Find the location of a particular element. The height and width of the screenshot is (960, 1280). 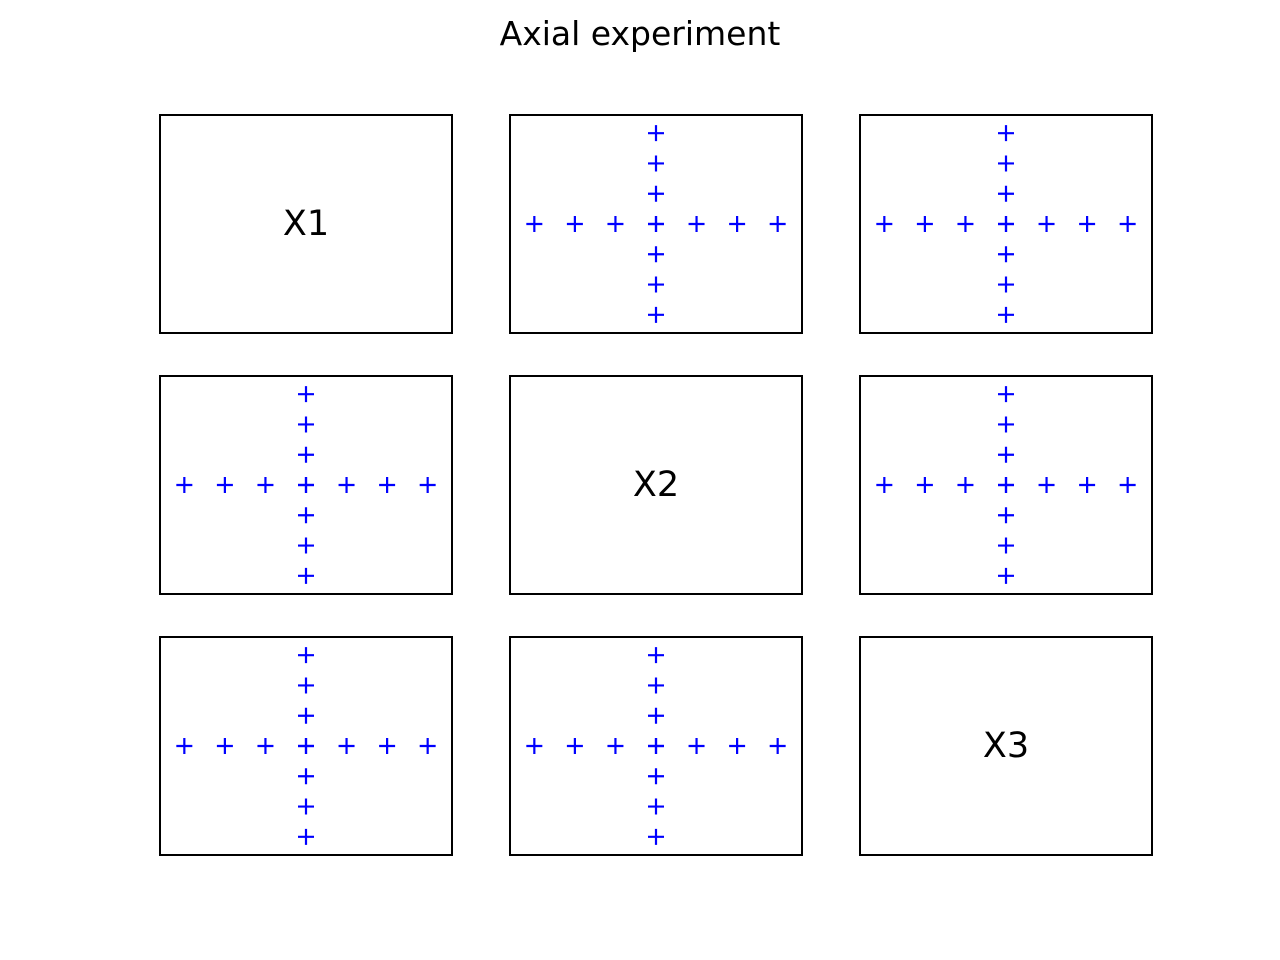

panel-r1-c1: X1 is located at coordinates (306, 224).